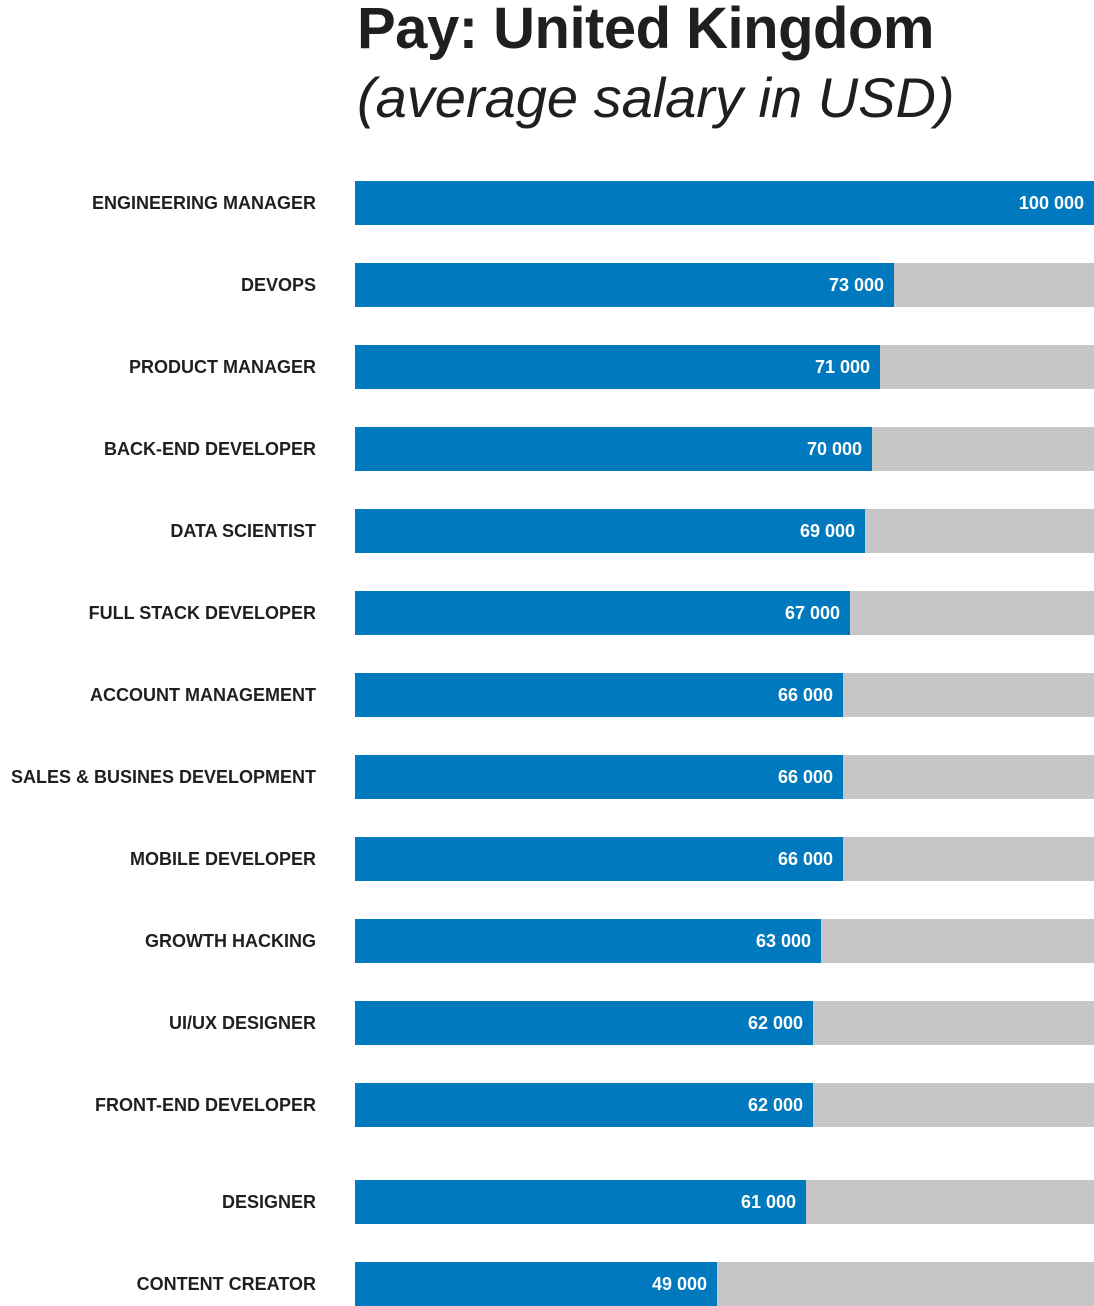  I want to click on bar-track: 49 000, so click(724, 1284).